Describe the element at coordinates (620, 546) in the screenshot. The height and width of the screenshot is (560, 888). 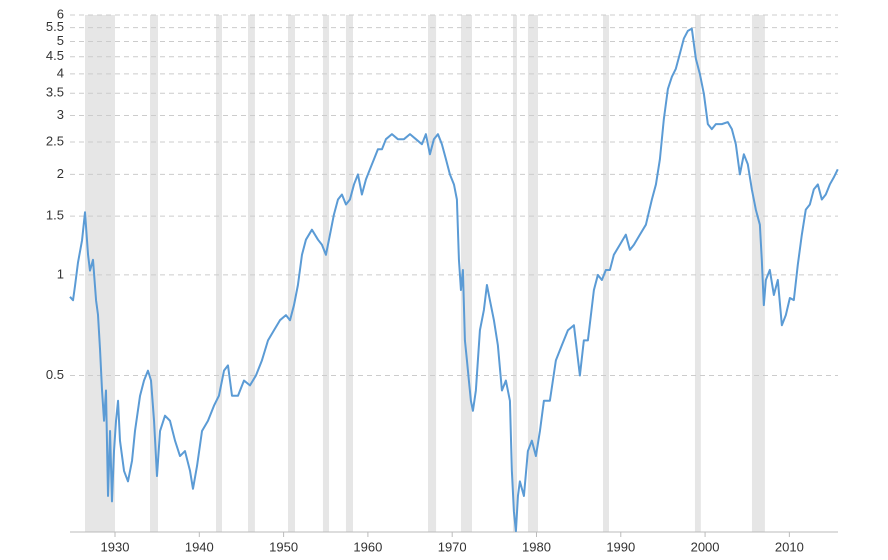
I see `x-tick-label: 1990` at that location.